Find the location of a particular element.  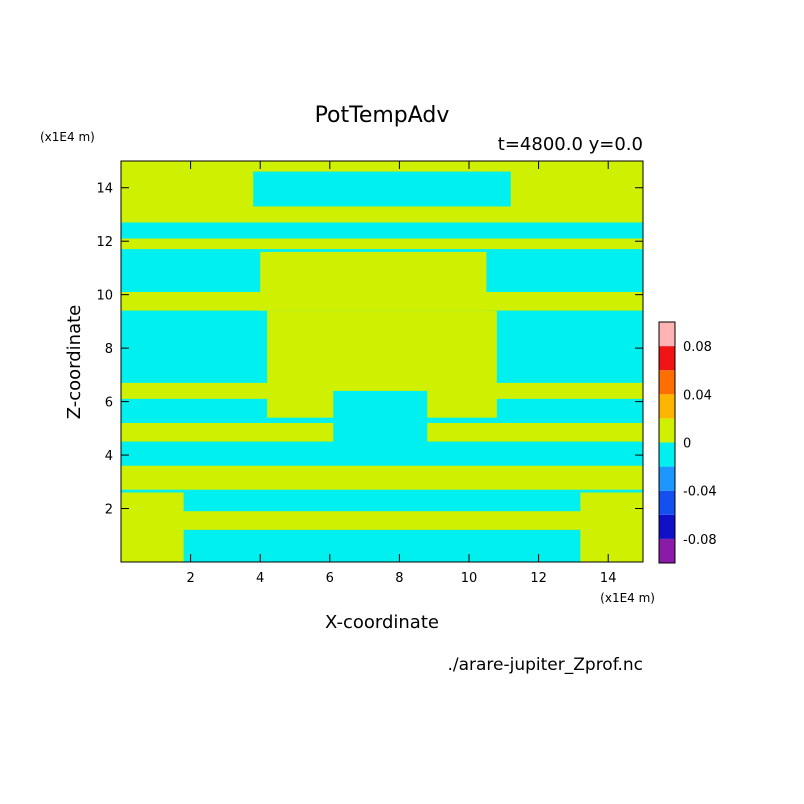

y-tick-label: 4 is located at coordinates (109, 456).